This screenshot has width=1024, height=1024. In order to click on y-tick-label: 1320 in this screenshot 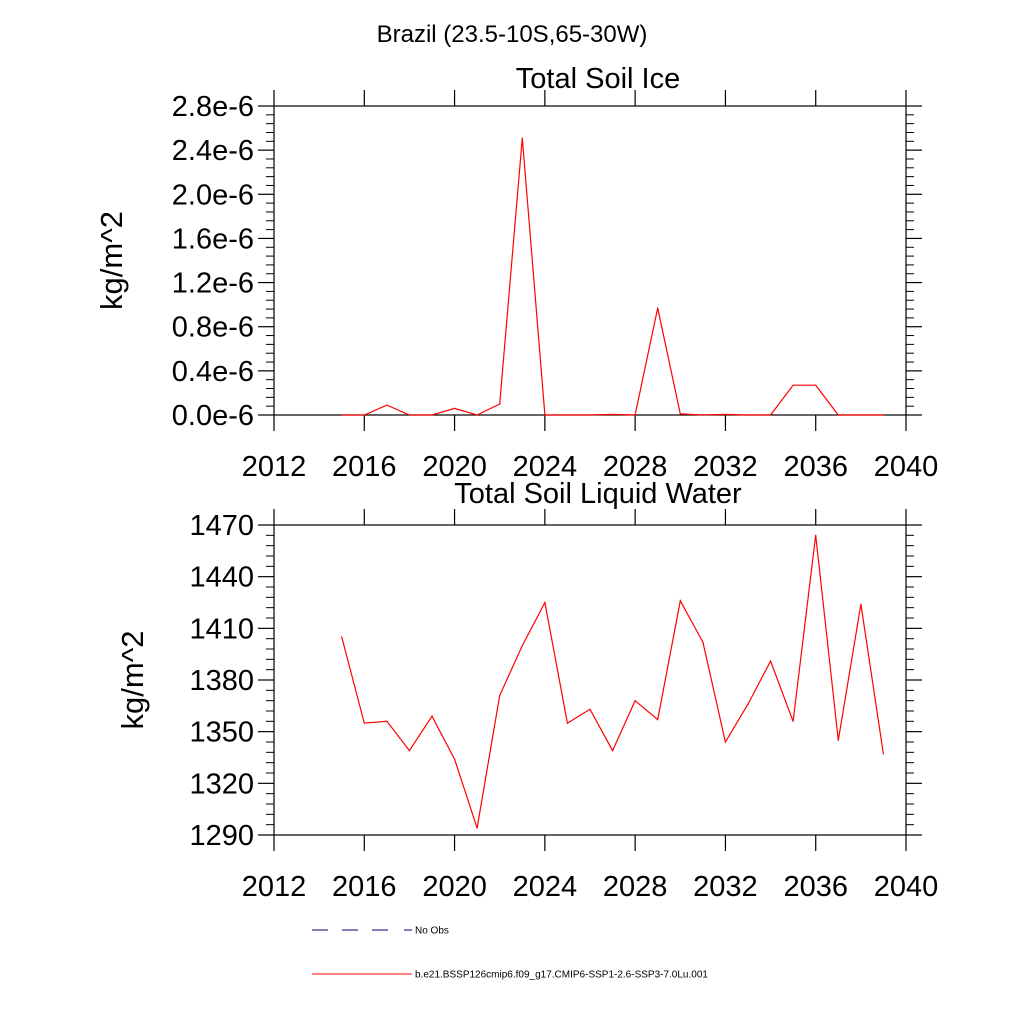, I will do `click(221, 784)`.